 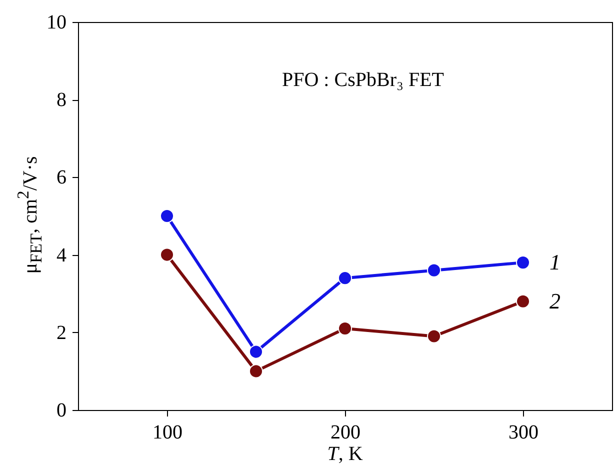 I want to click on x-tick-label: 200, so click(x=345, y=433).